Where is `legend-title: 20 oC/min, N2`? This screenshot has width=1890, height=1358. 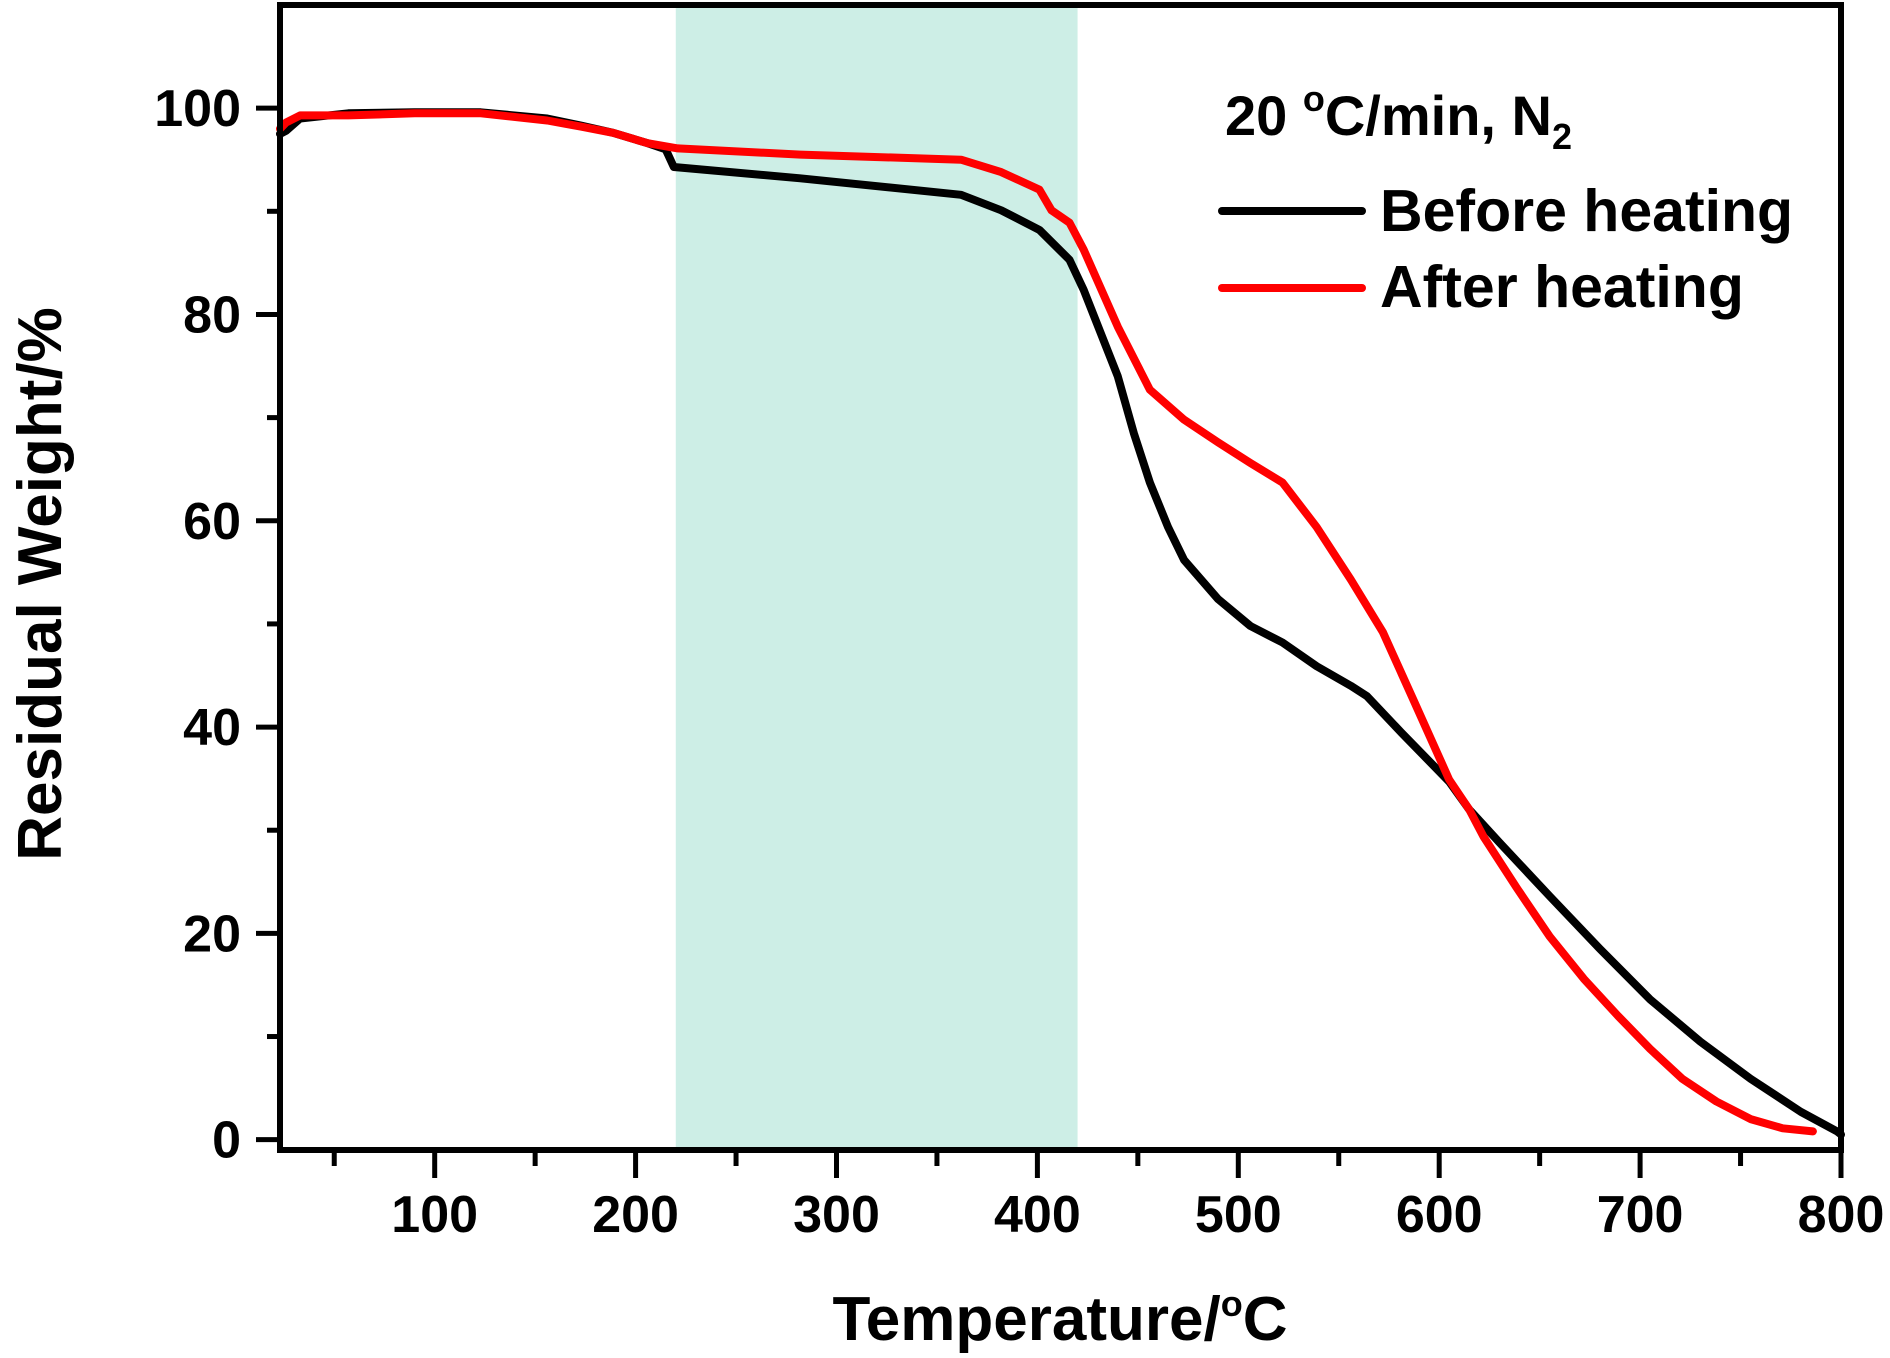
legend-title: 20 oC/min, N2 is located at coordinates (1398, 117).